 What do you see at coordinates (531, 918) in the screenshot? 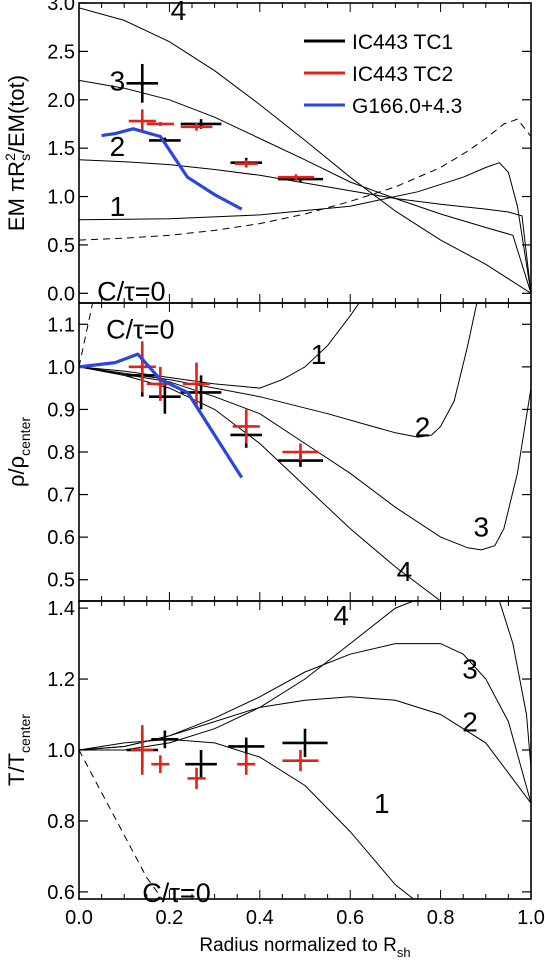
I see `x-tick-label: 1.0` at bounding box center [531, 918].